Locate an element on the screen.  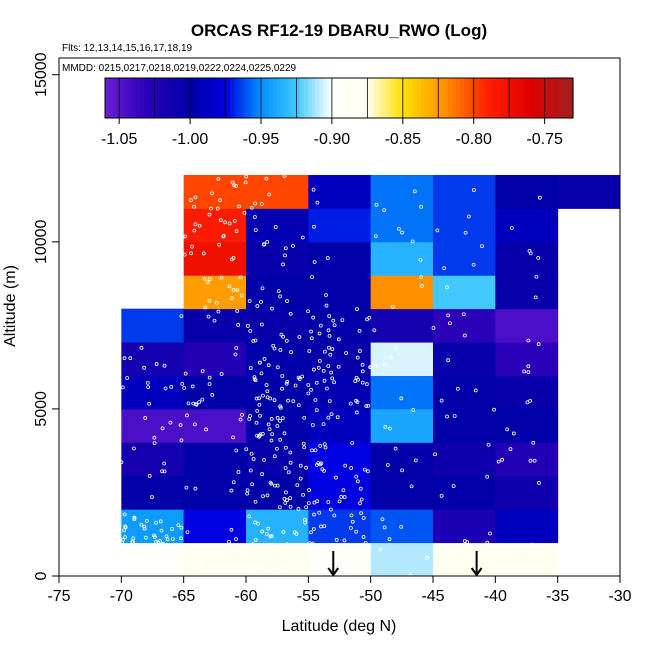
colorbar-tick-label: -0.85 is located at coordinates (403, 139).